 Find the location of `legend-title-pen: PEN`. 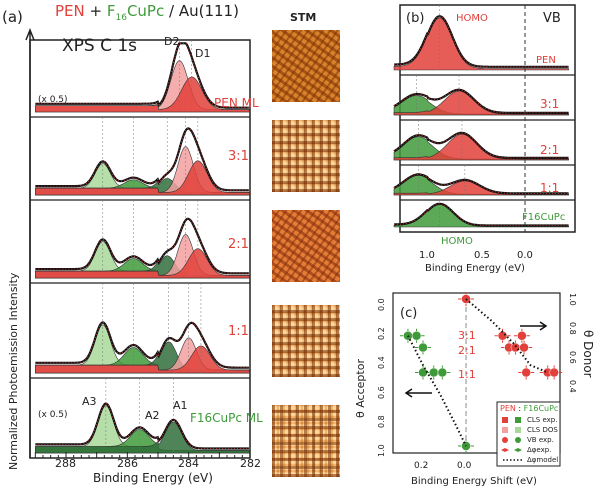

legend-title-pen: PEN is located at coordinates (508, 408).